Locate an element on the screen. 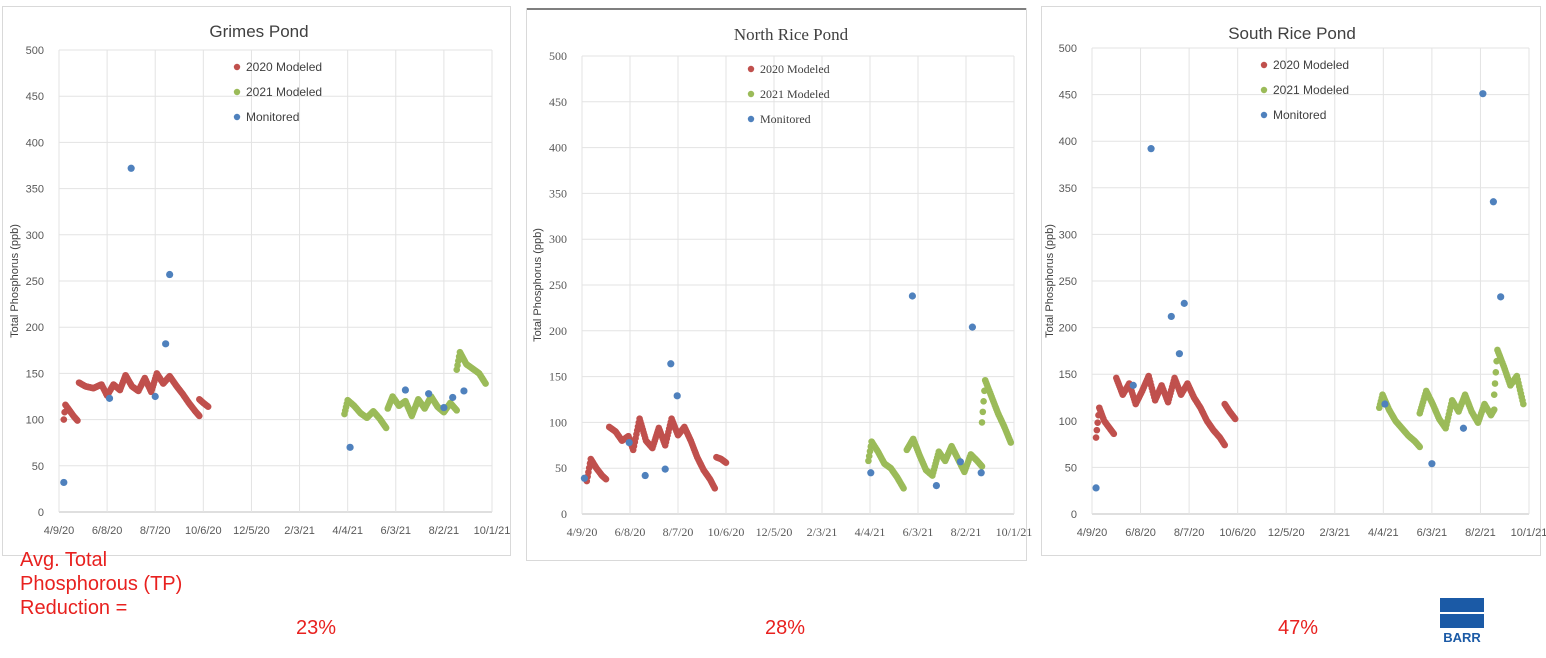 The width and height of the screenshot is (1546, 658). barr-logo: BARR is located at coordinates (1462, 621).